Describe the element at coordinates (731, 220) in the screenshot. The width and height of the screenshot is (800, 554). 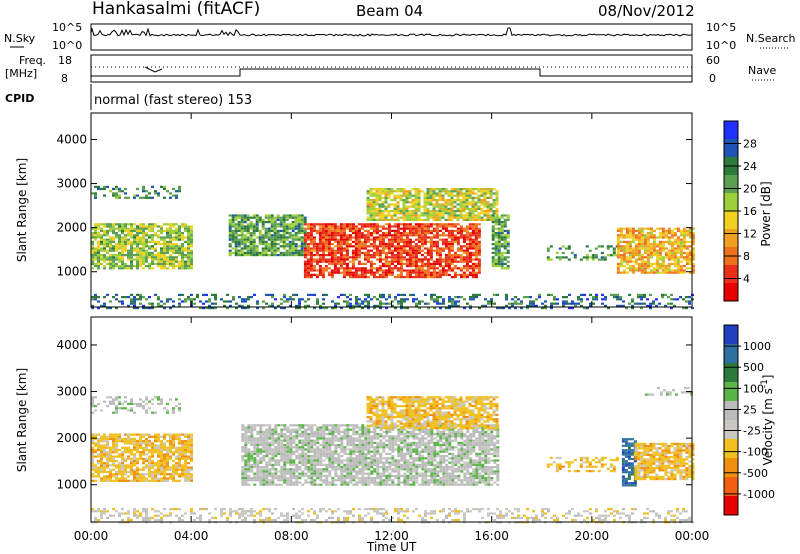
I see `power-colorbar-step` at that location.